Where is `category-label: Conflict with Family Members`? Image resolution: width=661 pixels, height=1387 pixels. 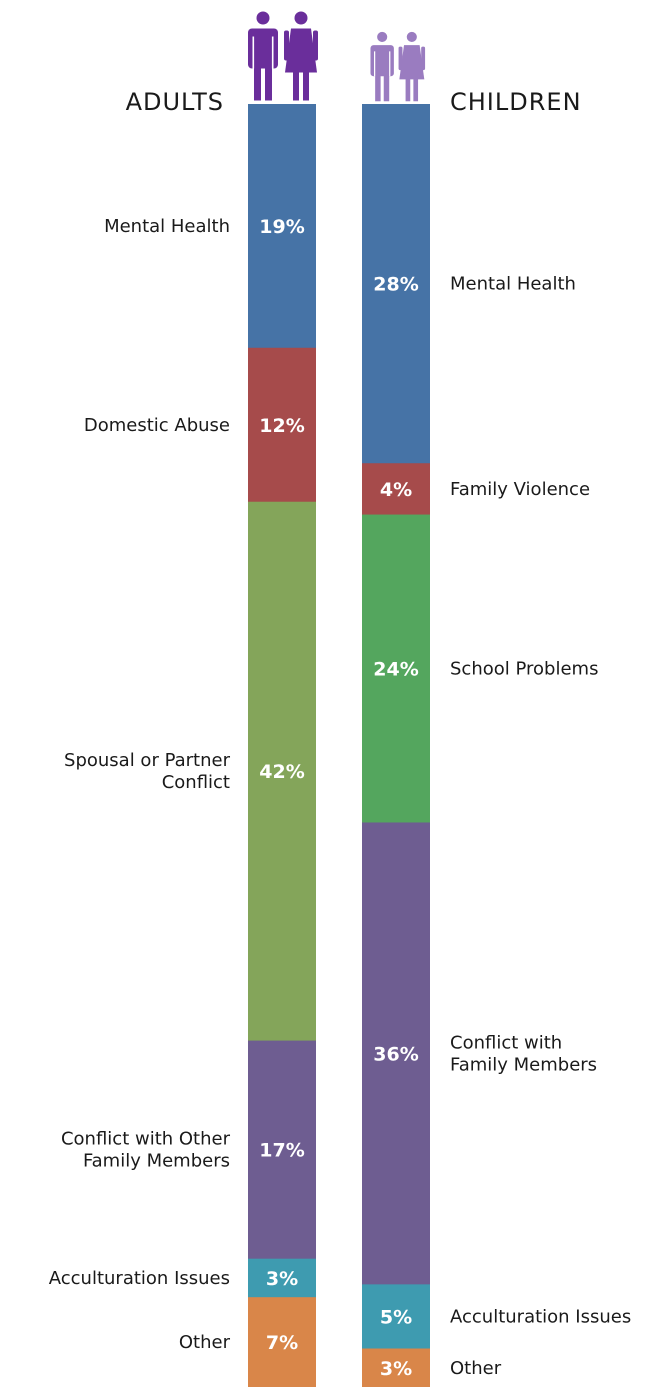
category-label: Conflict with Family Members is located at coordinates (523, 1053).